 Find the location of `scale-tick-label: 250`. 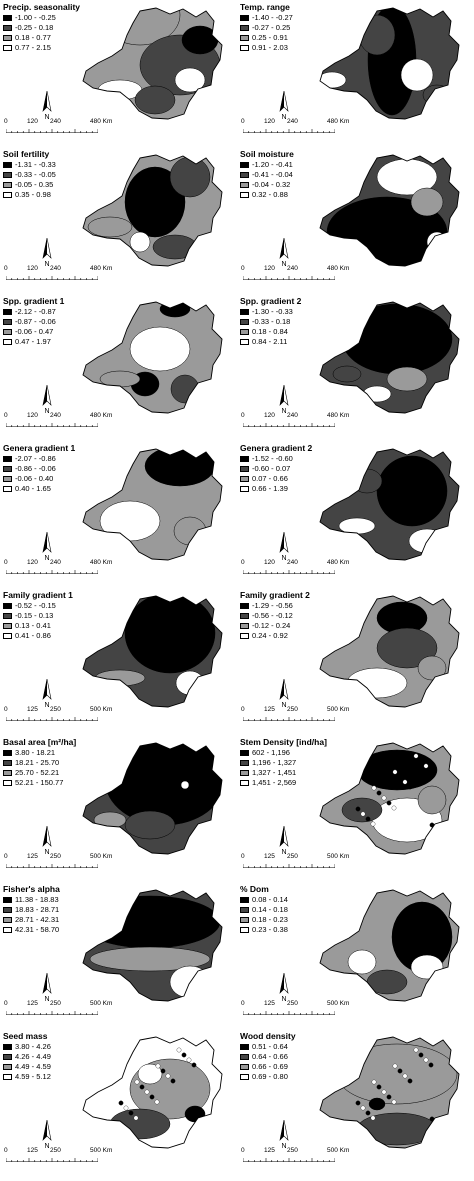

scale-tick-label: 250 is located at coordinates (292, 1003).